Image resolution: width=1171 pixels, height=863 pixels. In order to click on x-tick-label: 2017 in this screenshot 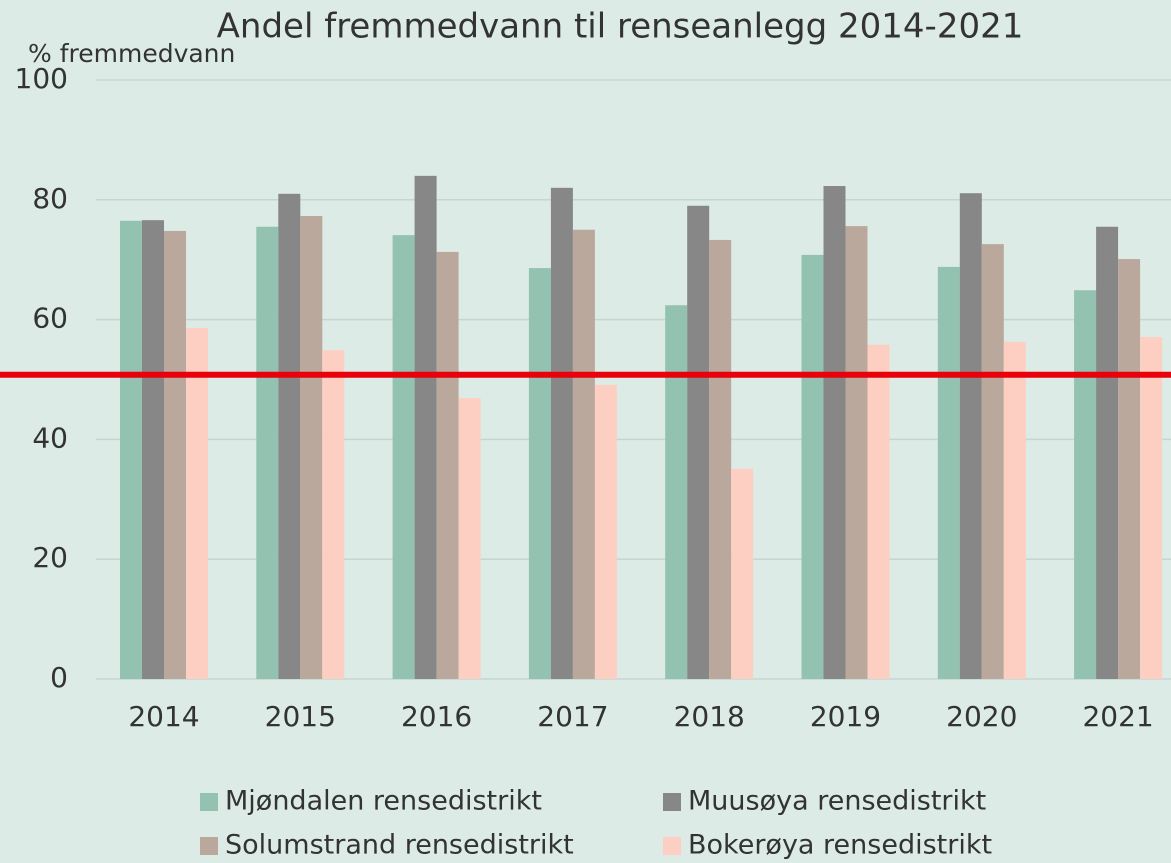, I will do `click(572, 716)`.